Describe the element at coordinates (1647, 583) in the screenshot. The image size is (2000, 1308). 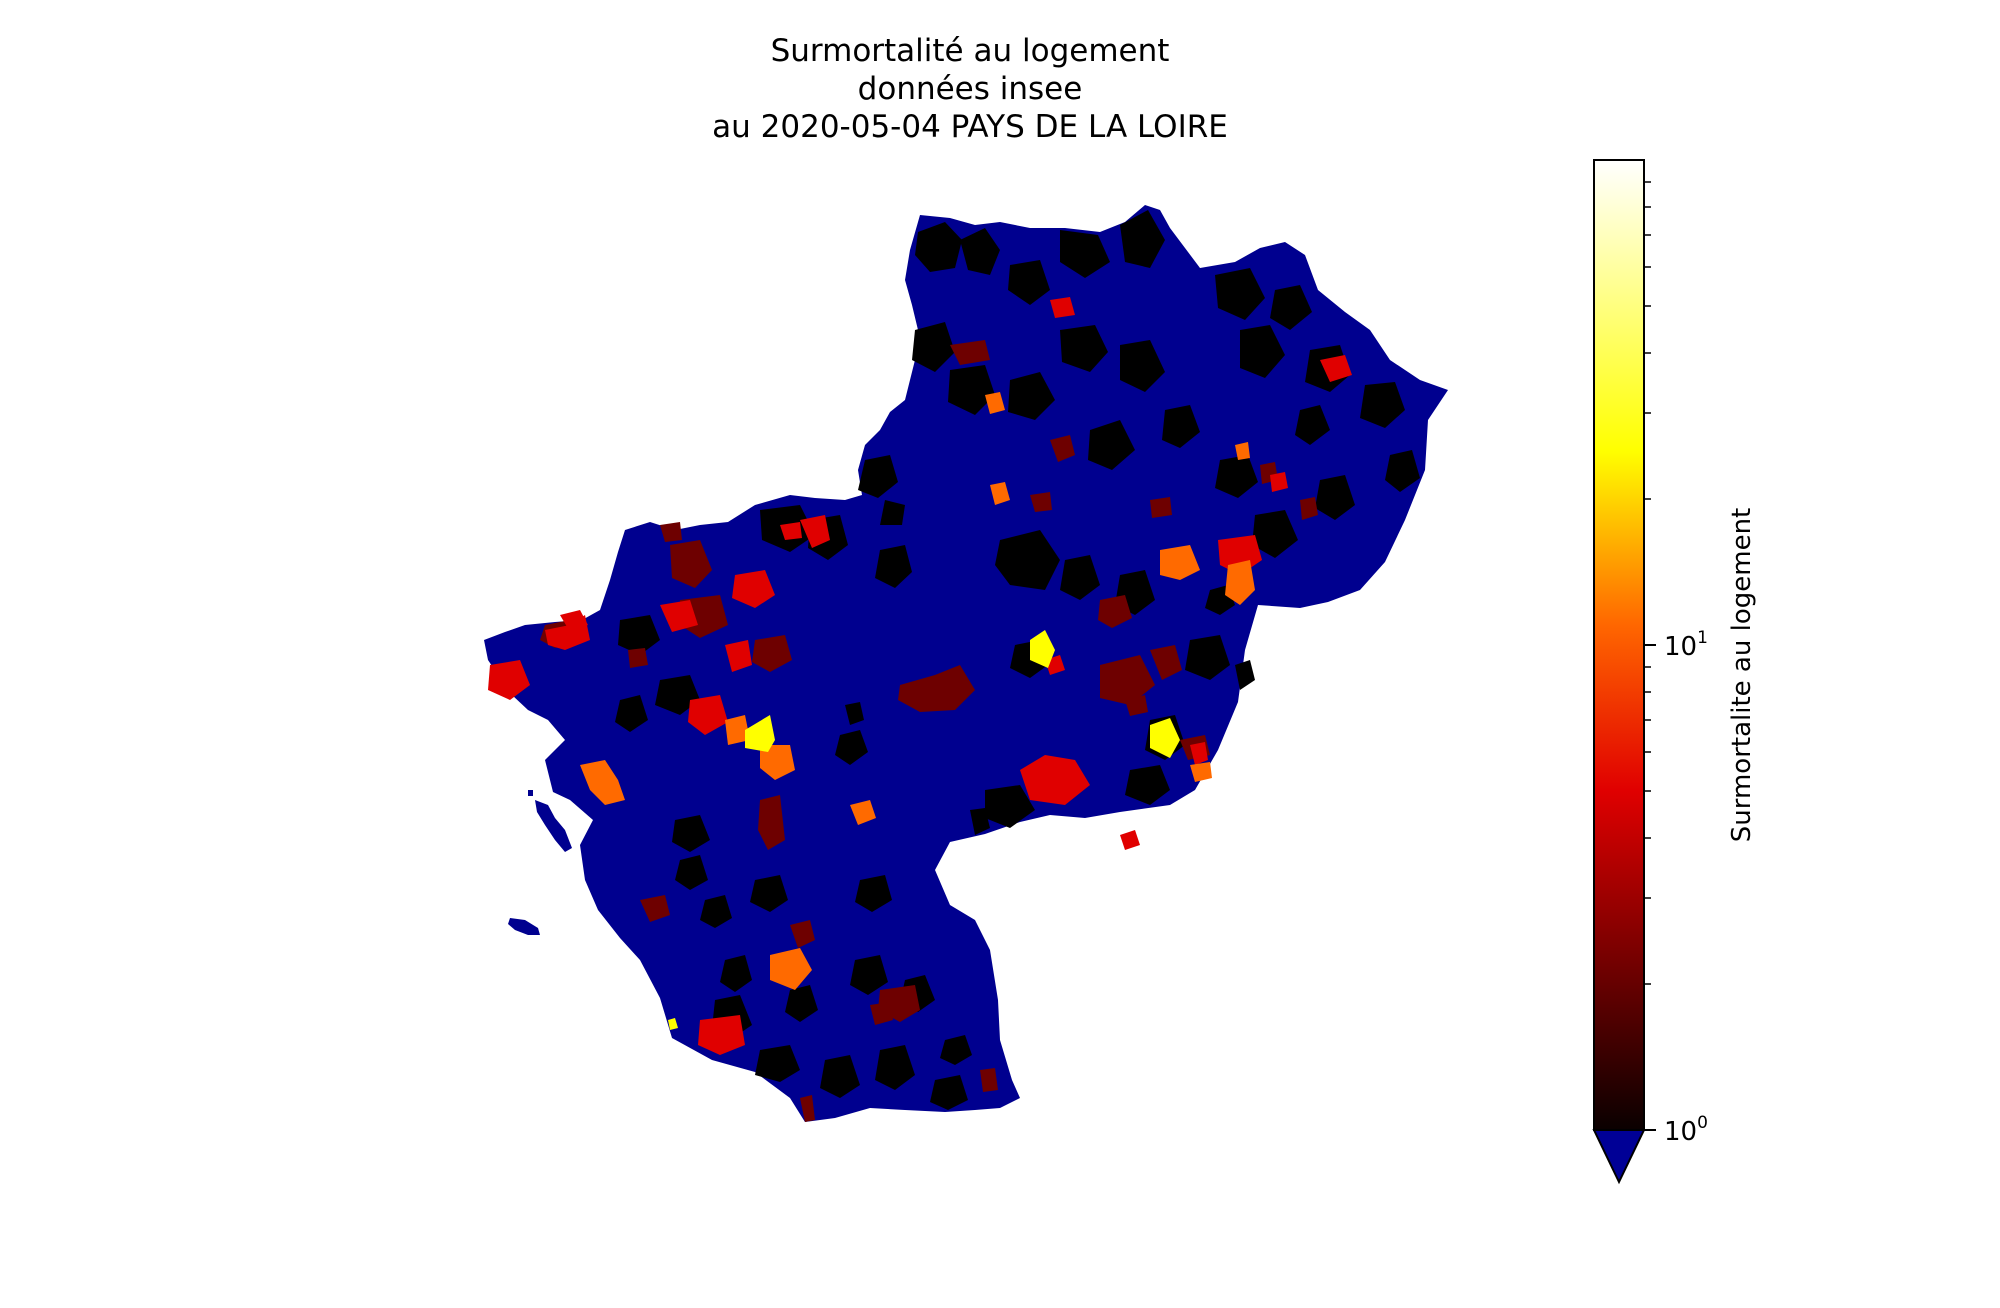
I see `colorbar-minor-ticks` at that location.